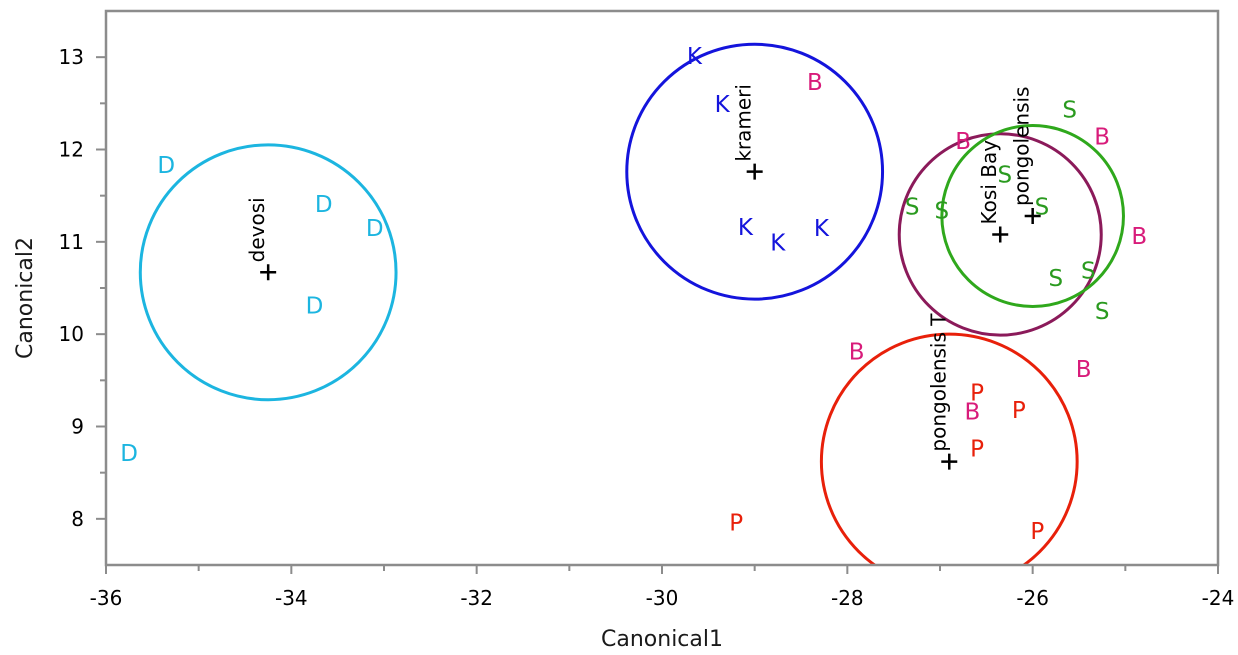  Describe the element at coordinates (476, 598) in the screenshot. I see `x-tick-label: -32` at that location.